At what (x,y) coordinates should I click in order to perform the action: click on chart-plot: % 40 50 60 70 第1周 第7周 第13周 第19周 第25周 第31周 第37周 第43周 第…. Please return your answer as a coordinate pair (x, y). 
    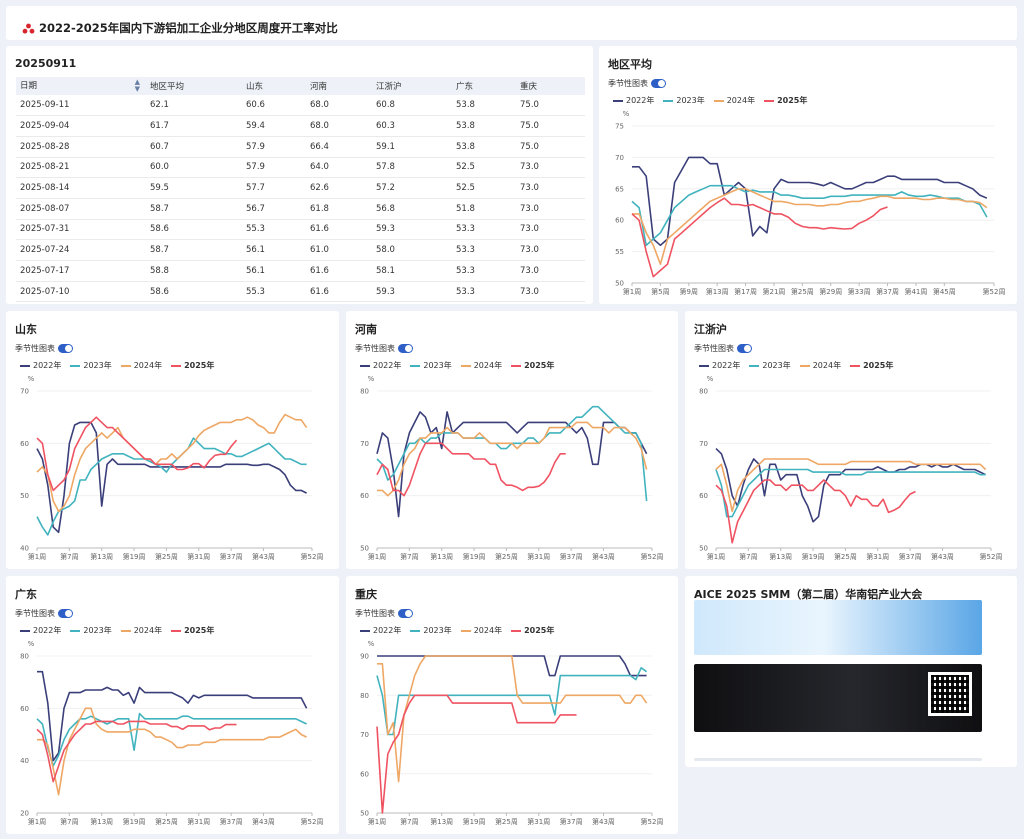
    Looking at the image, I should click on (171, 468).